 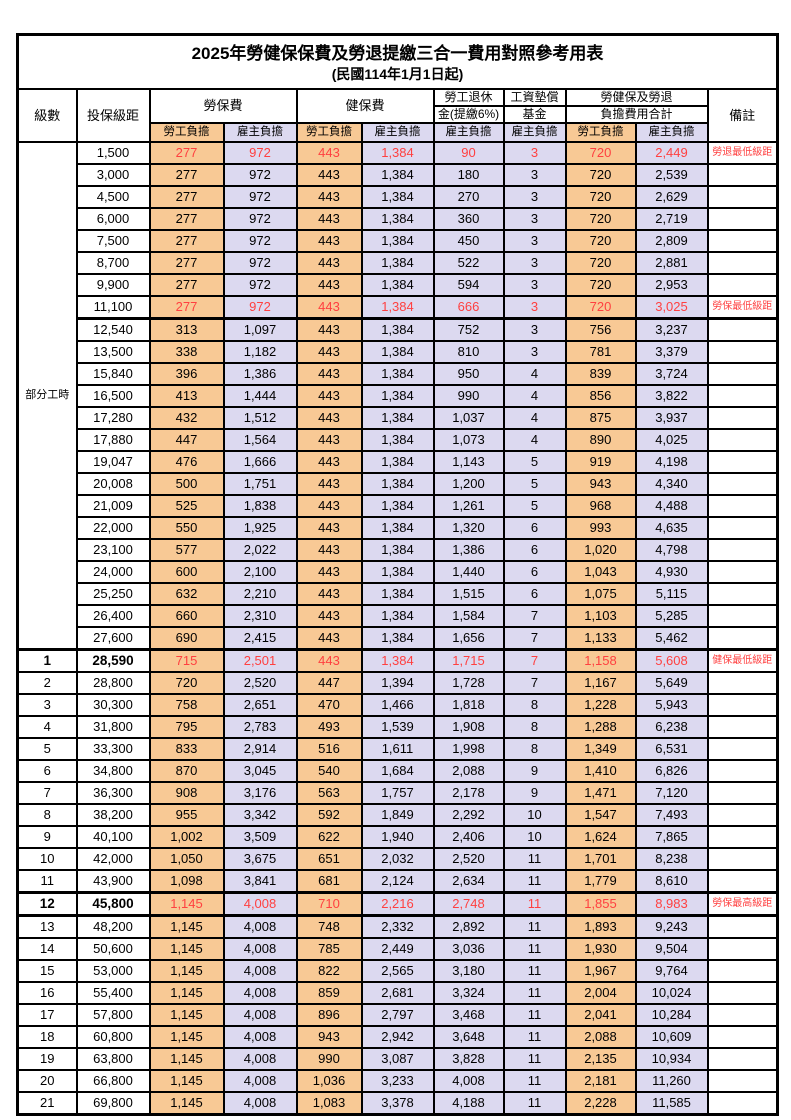 I want to click on col-header-level: 級數, so click(x=47, y=115).